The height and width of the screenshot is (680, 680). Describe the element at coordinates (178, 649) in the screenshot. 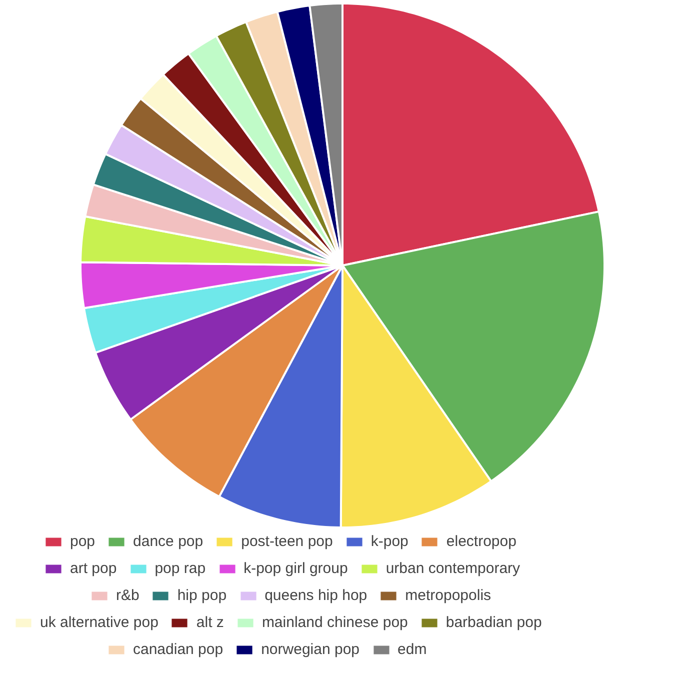

I see `legend-label: canadian pop` at that location.